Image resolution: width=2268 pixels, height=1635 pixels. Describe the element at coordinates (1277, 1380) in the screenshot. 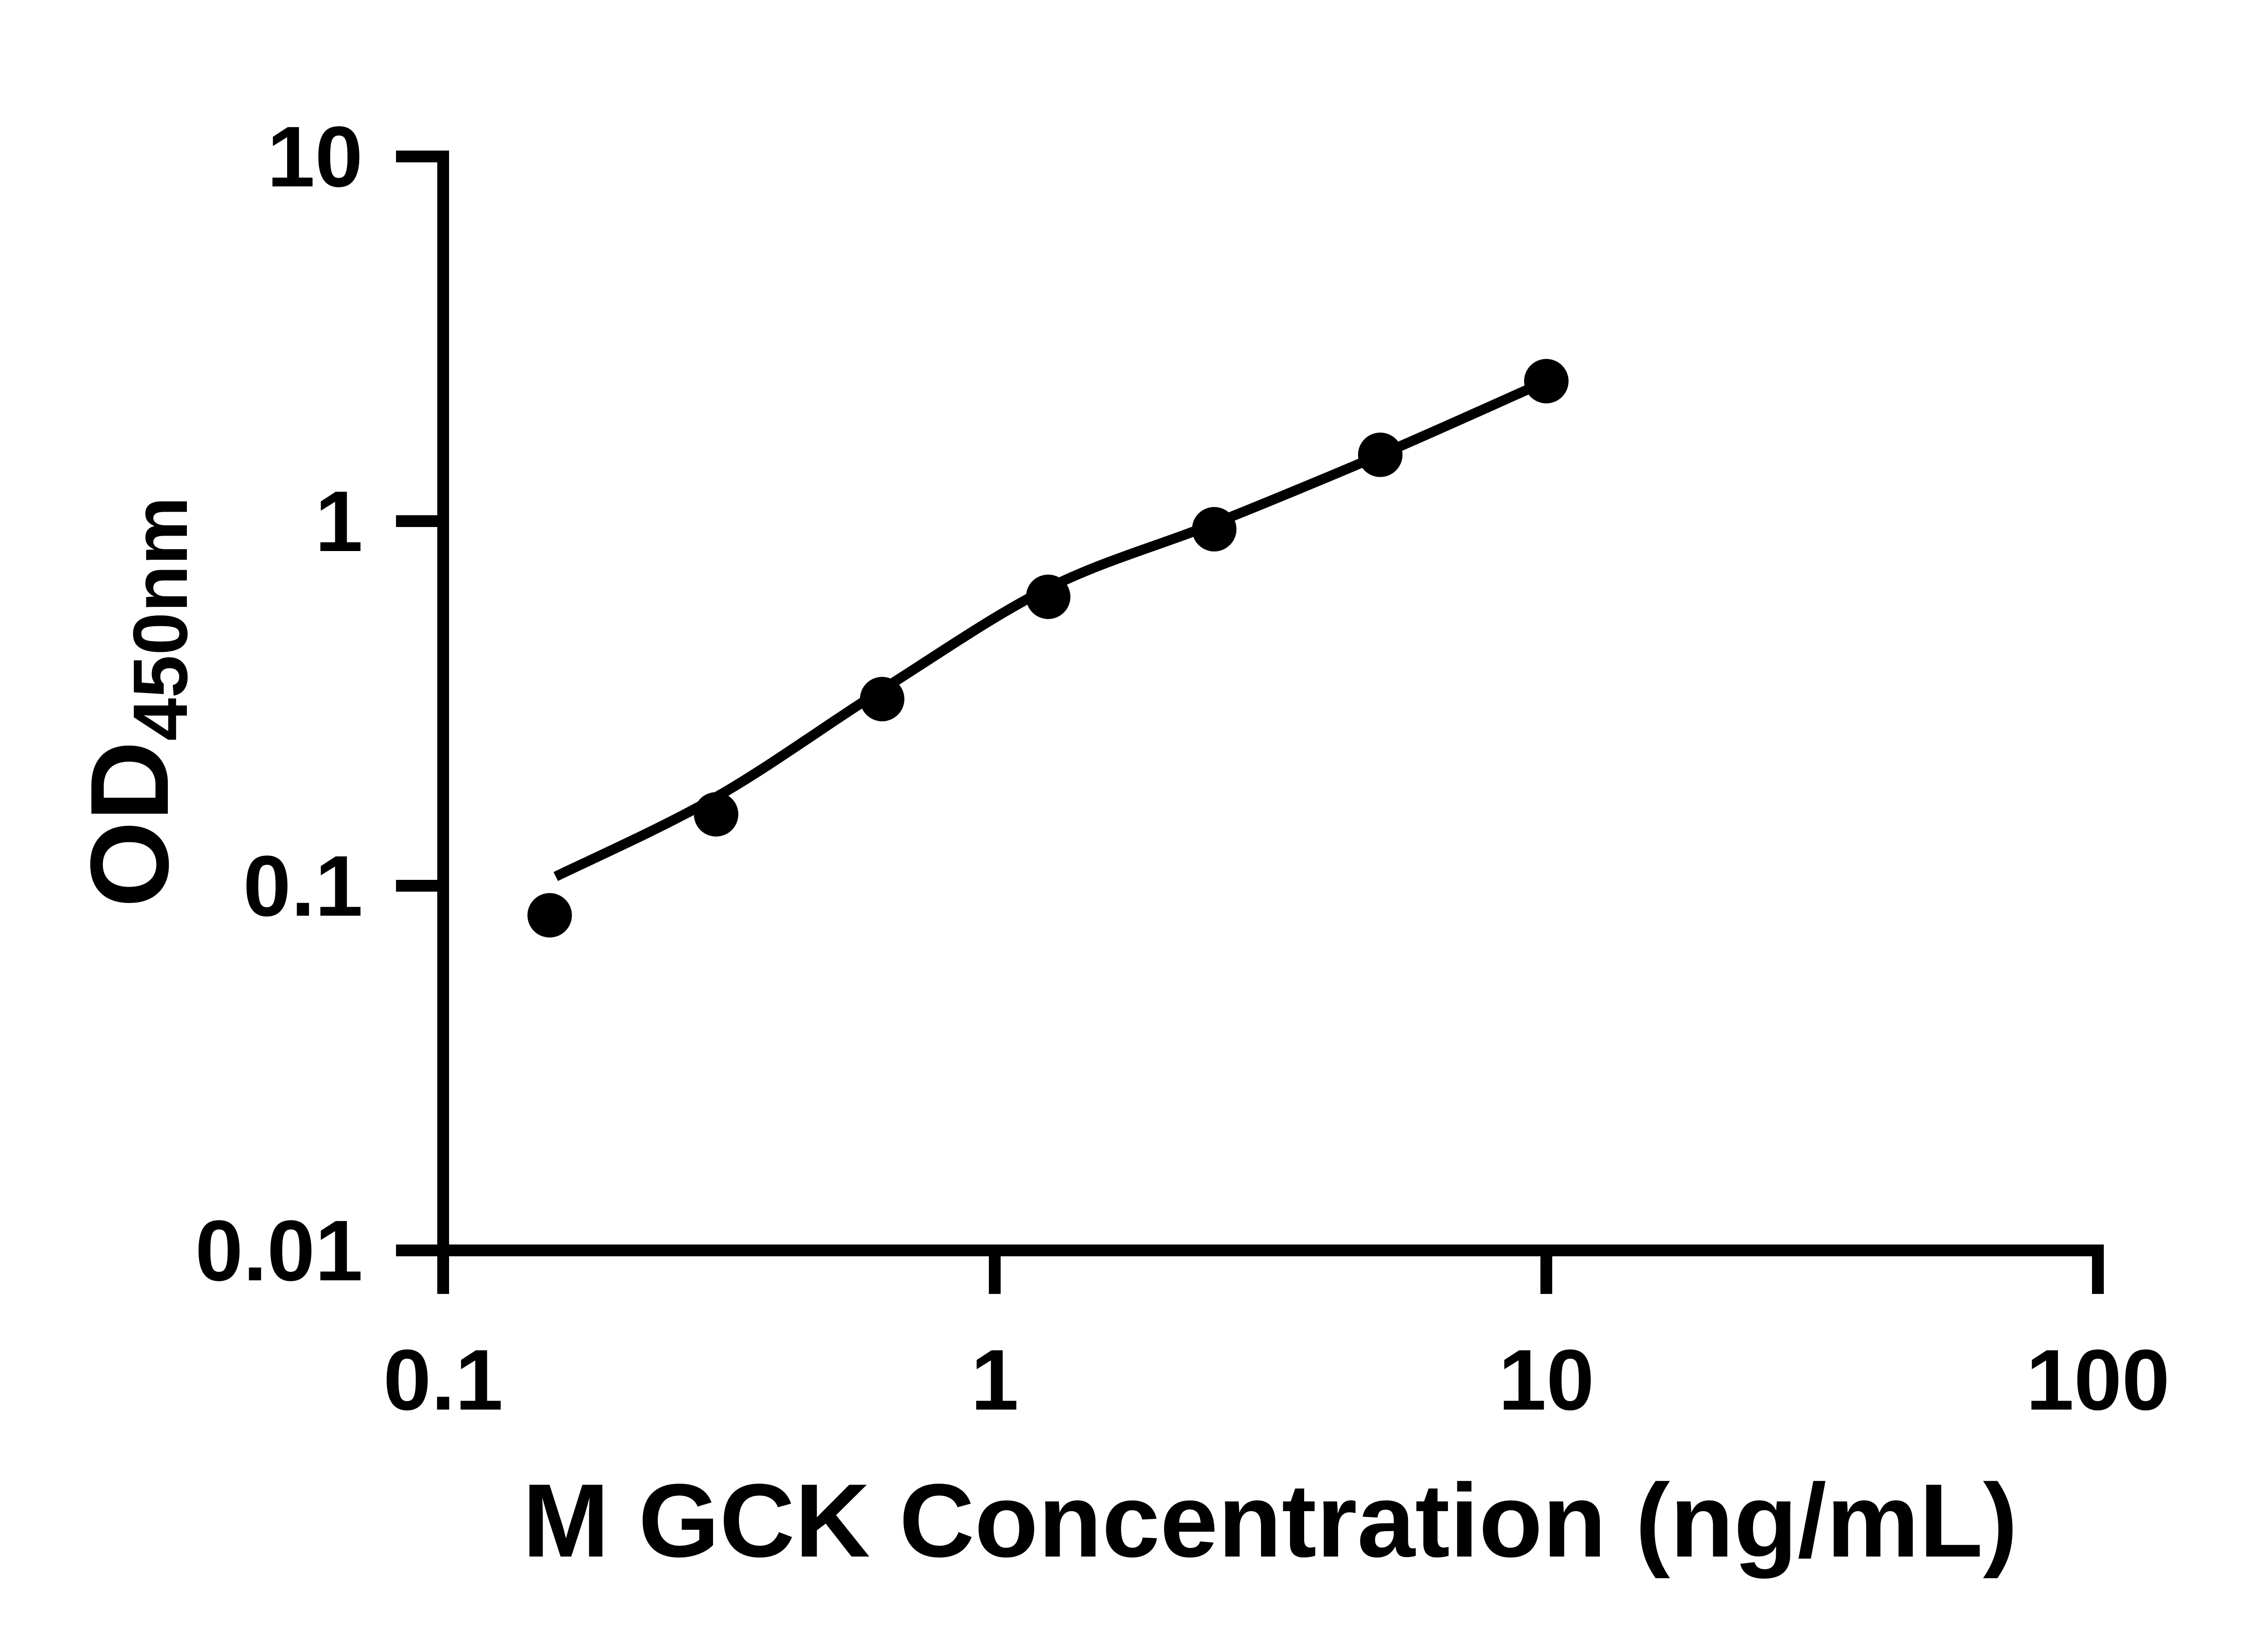

I see `x-axis-tick-labels: 0.1 1 10 100` at that location.